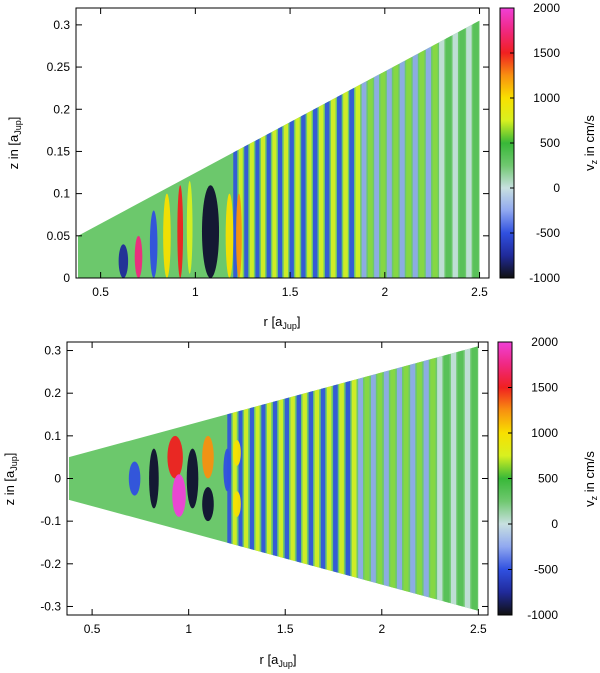 The image size is (600, 673). Describe the element at coordinates (61, 109) in the screenshot. I see `top-y-tick-label: 0.2` at that location.